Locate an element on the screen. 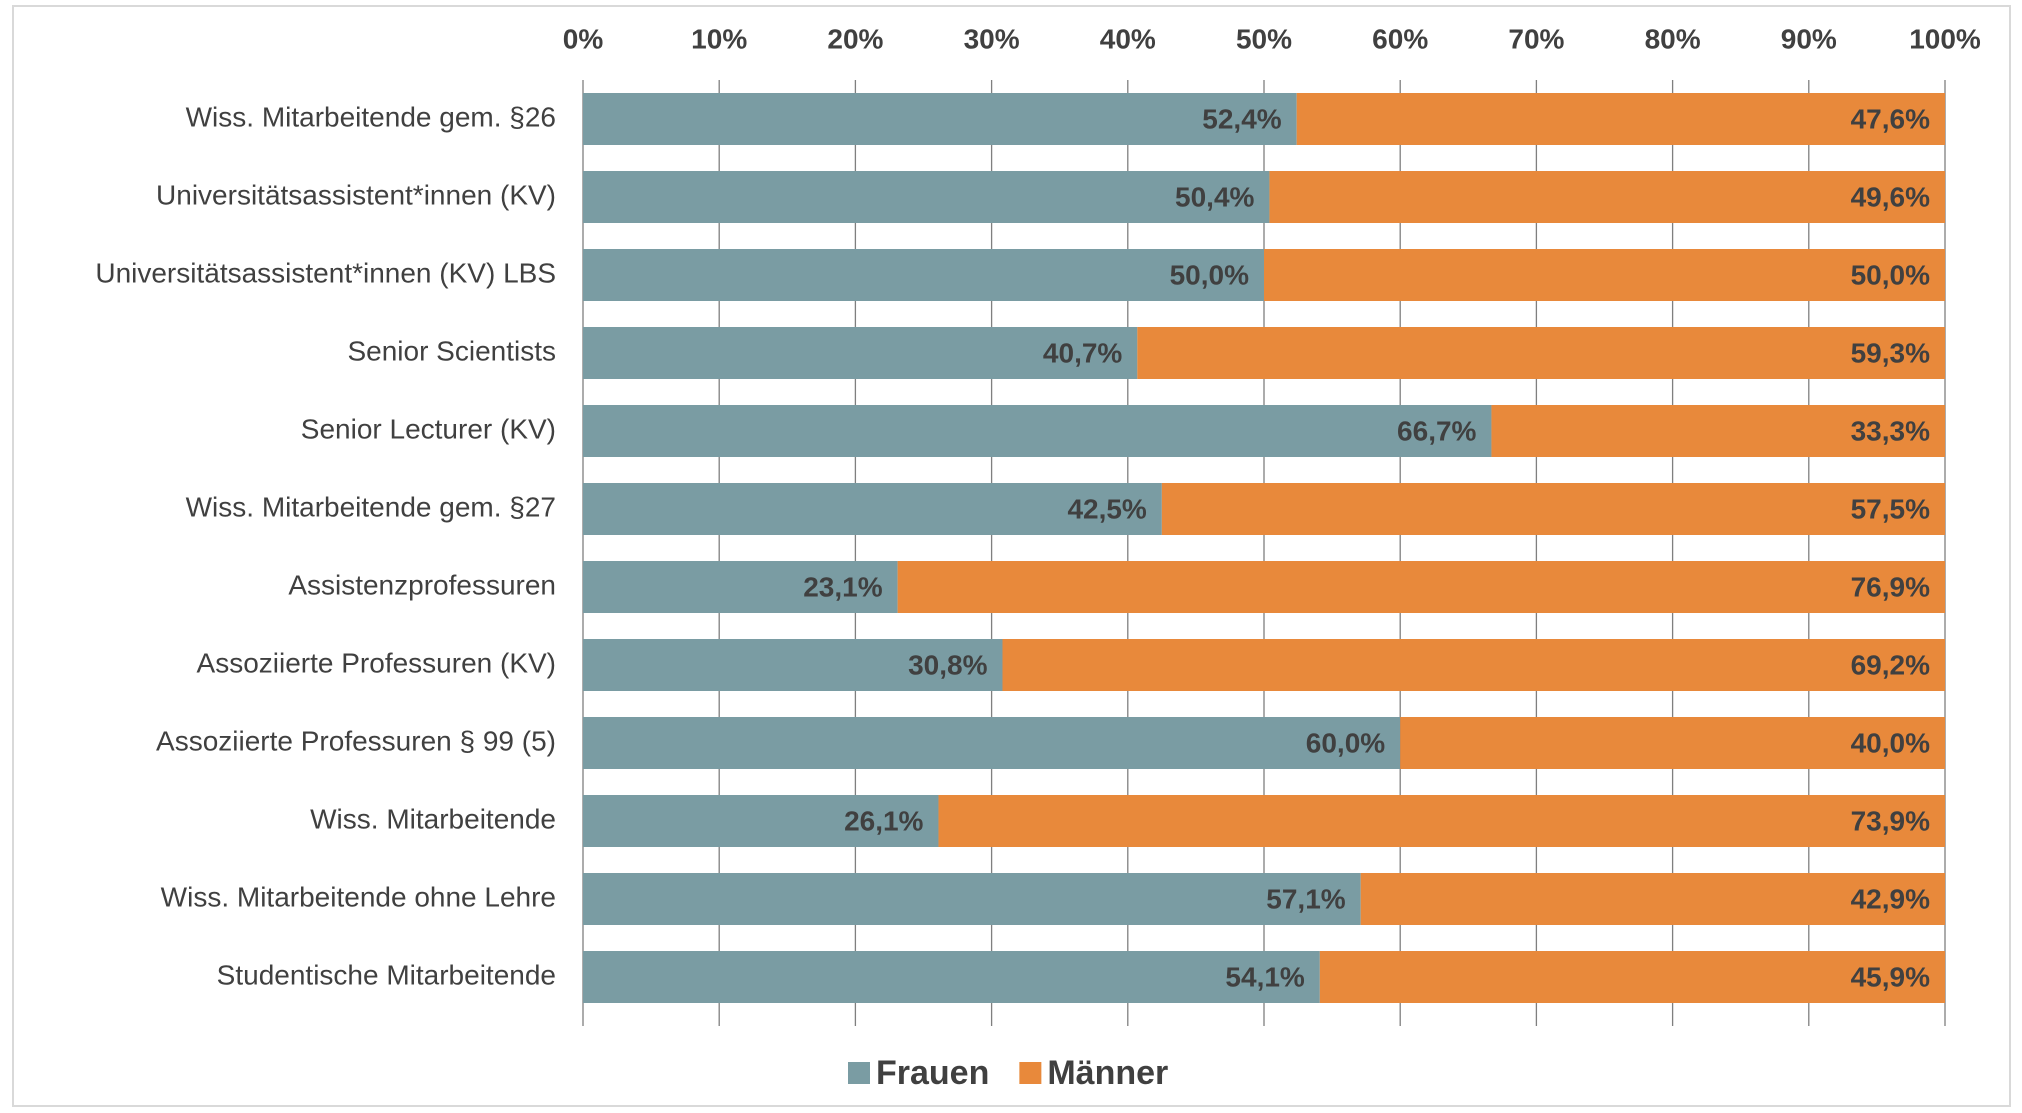  value-label: 42,5% is located at coordinates (1106, 508).